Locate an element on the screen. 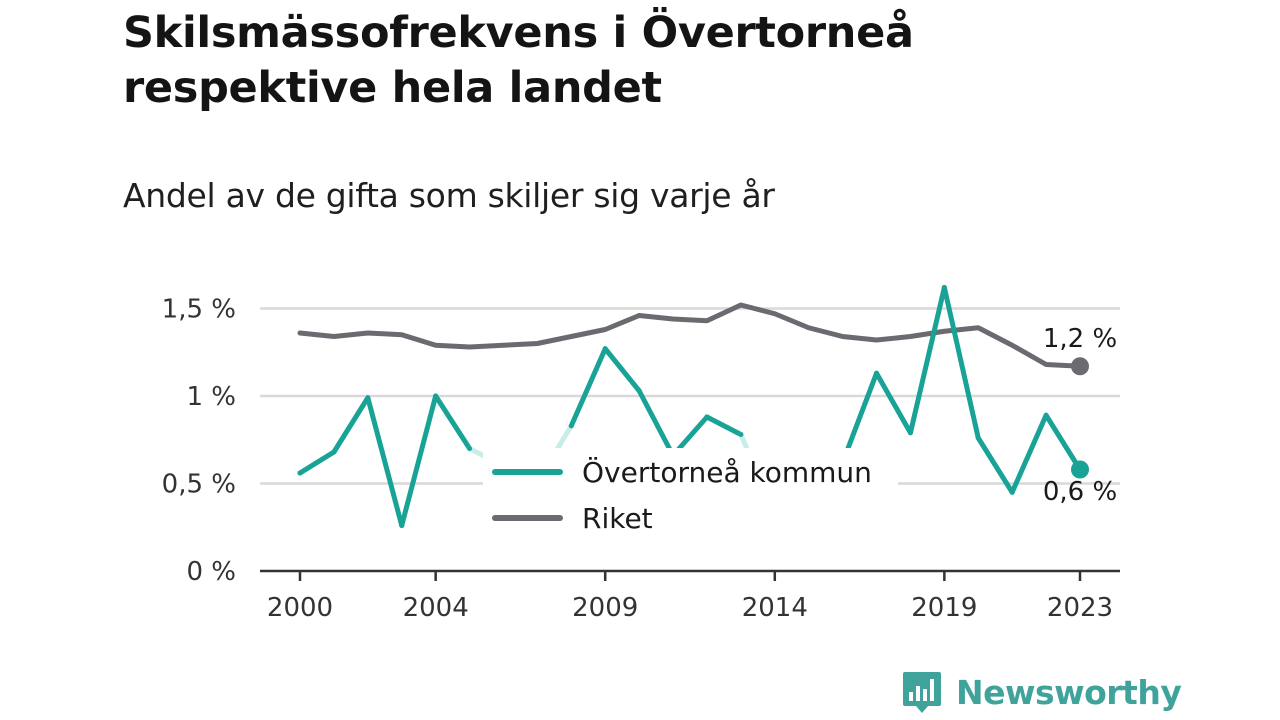  end-point-riket is located at coordinates (1080, 366).